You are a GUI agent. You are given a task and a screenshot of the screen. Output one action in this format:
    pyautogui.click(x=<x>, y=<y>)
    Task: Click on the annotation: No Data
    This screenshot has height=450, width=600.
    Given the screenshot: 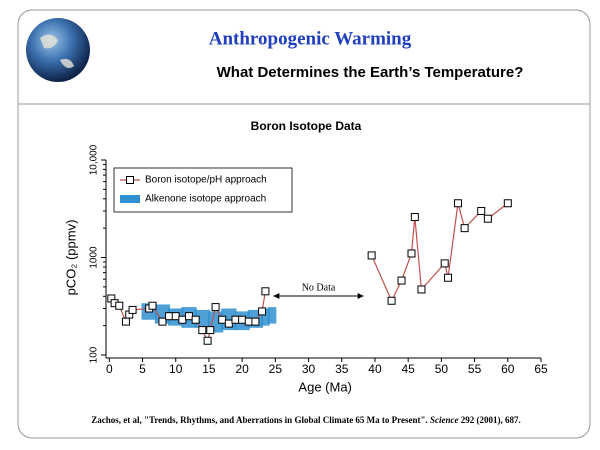 What is the action you would take?
    pyautogui.click(x=319, y=287)
    